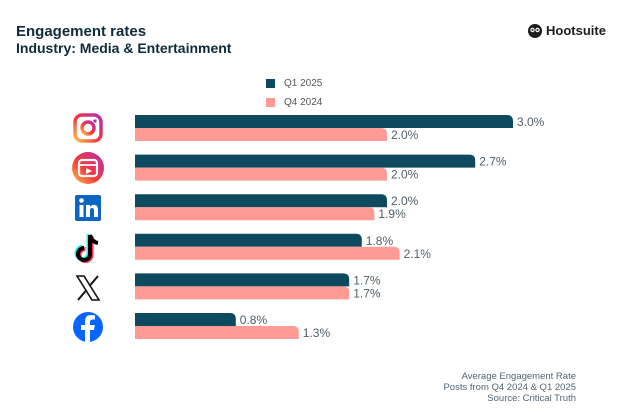  Describe the element at coordinates (242, 280) in the screenshot. I see `bar-x-q1-2025` at that location.